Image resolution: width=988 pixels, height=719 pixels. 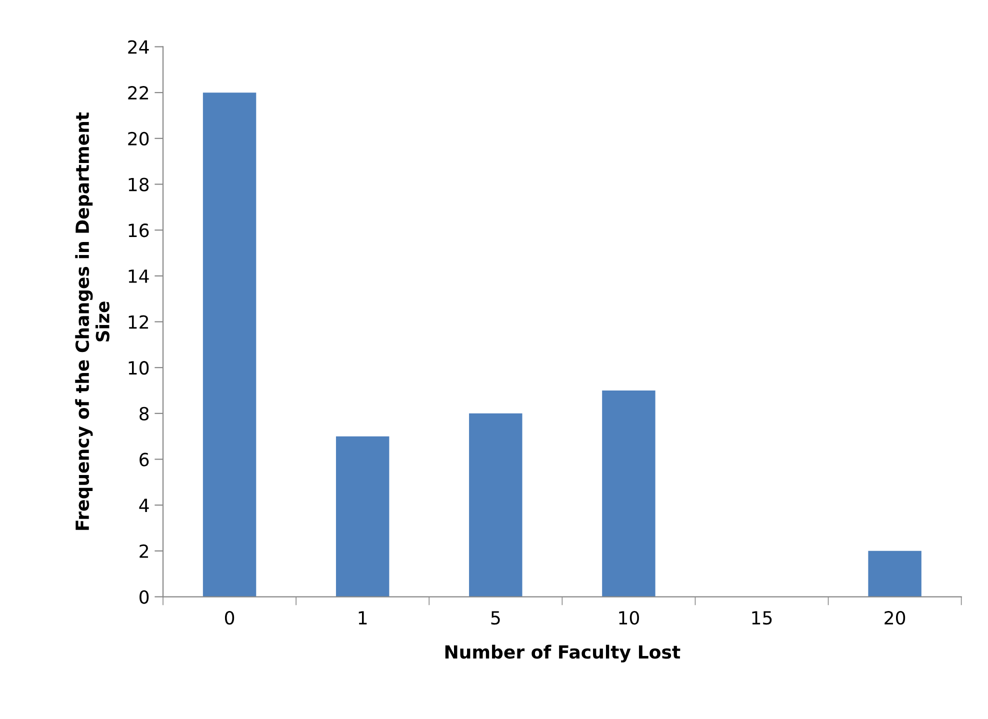 I want to click on y-tick-label: 6, so click(x=144, y=459).